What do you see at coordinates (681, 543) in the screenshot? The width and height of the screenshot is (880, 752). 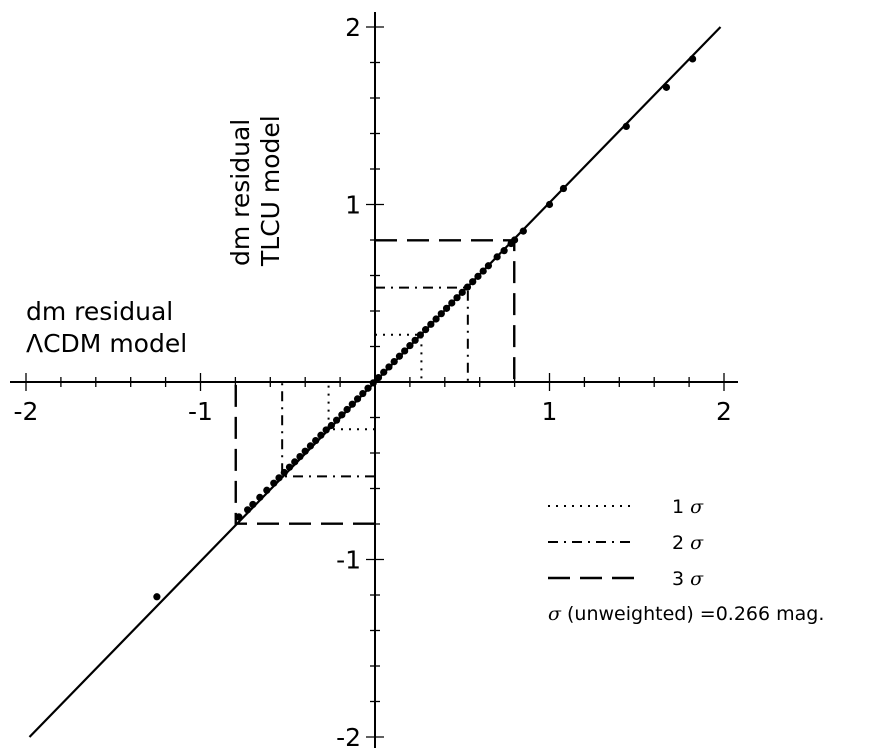 I see `legend-label-number: 2` at bounding box center [681, 543].